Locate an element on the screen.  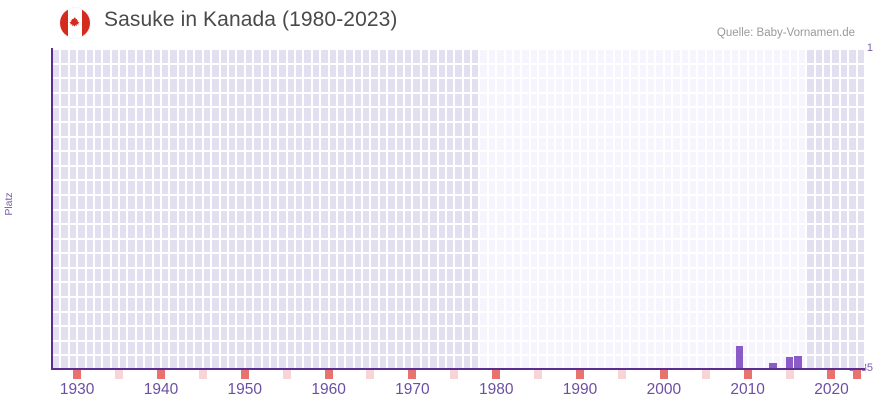
chart-title: Sasuke in Kanada (1980-2023) is located at coordinates (251, 19).